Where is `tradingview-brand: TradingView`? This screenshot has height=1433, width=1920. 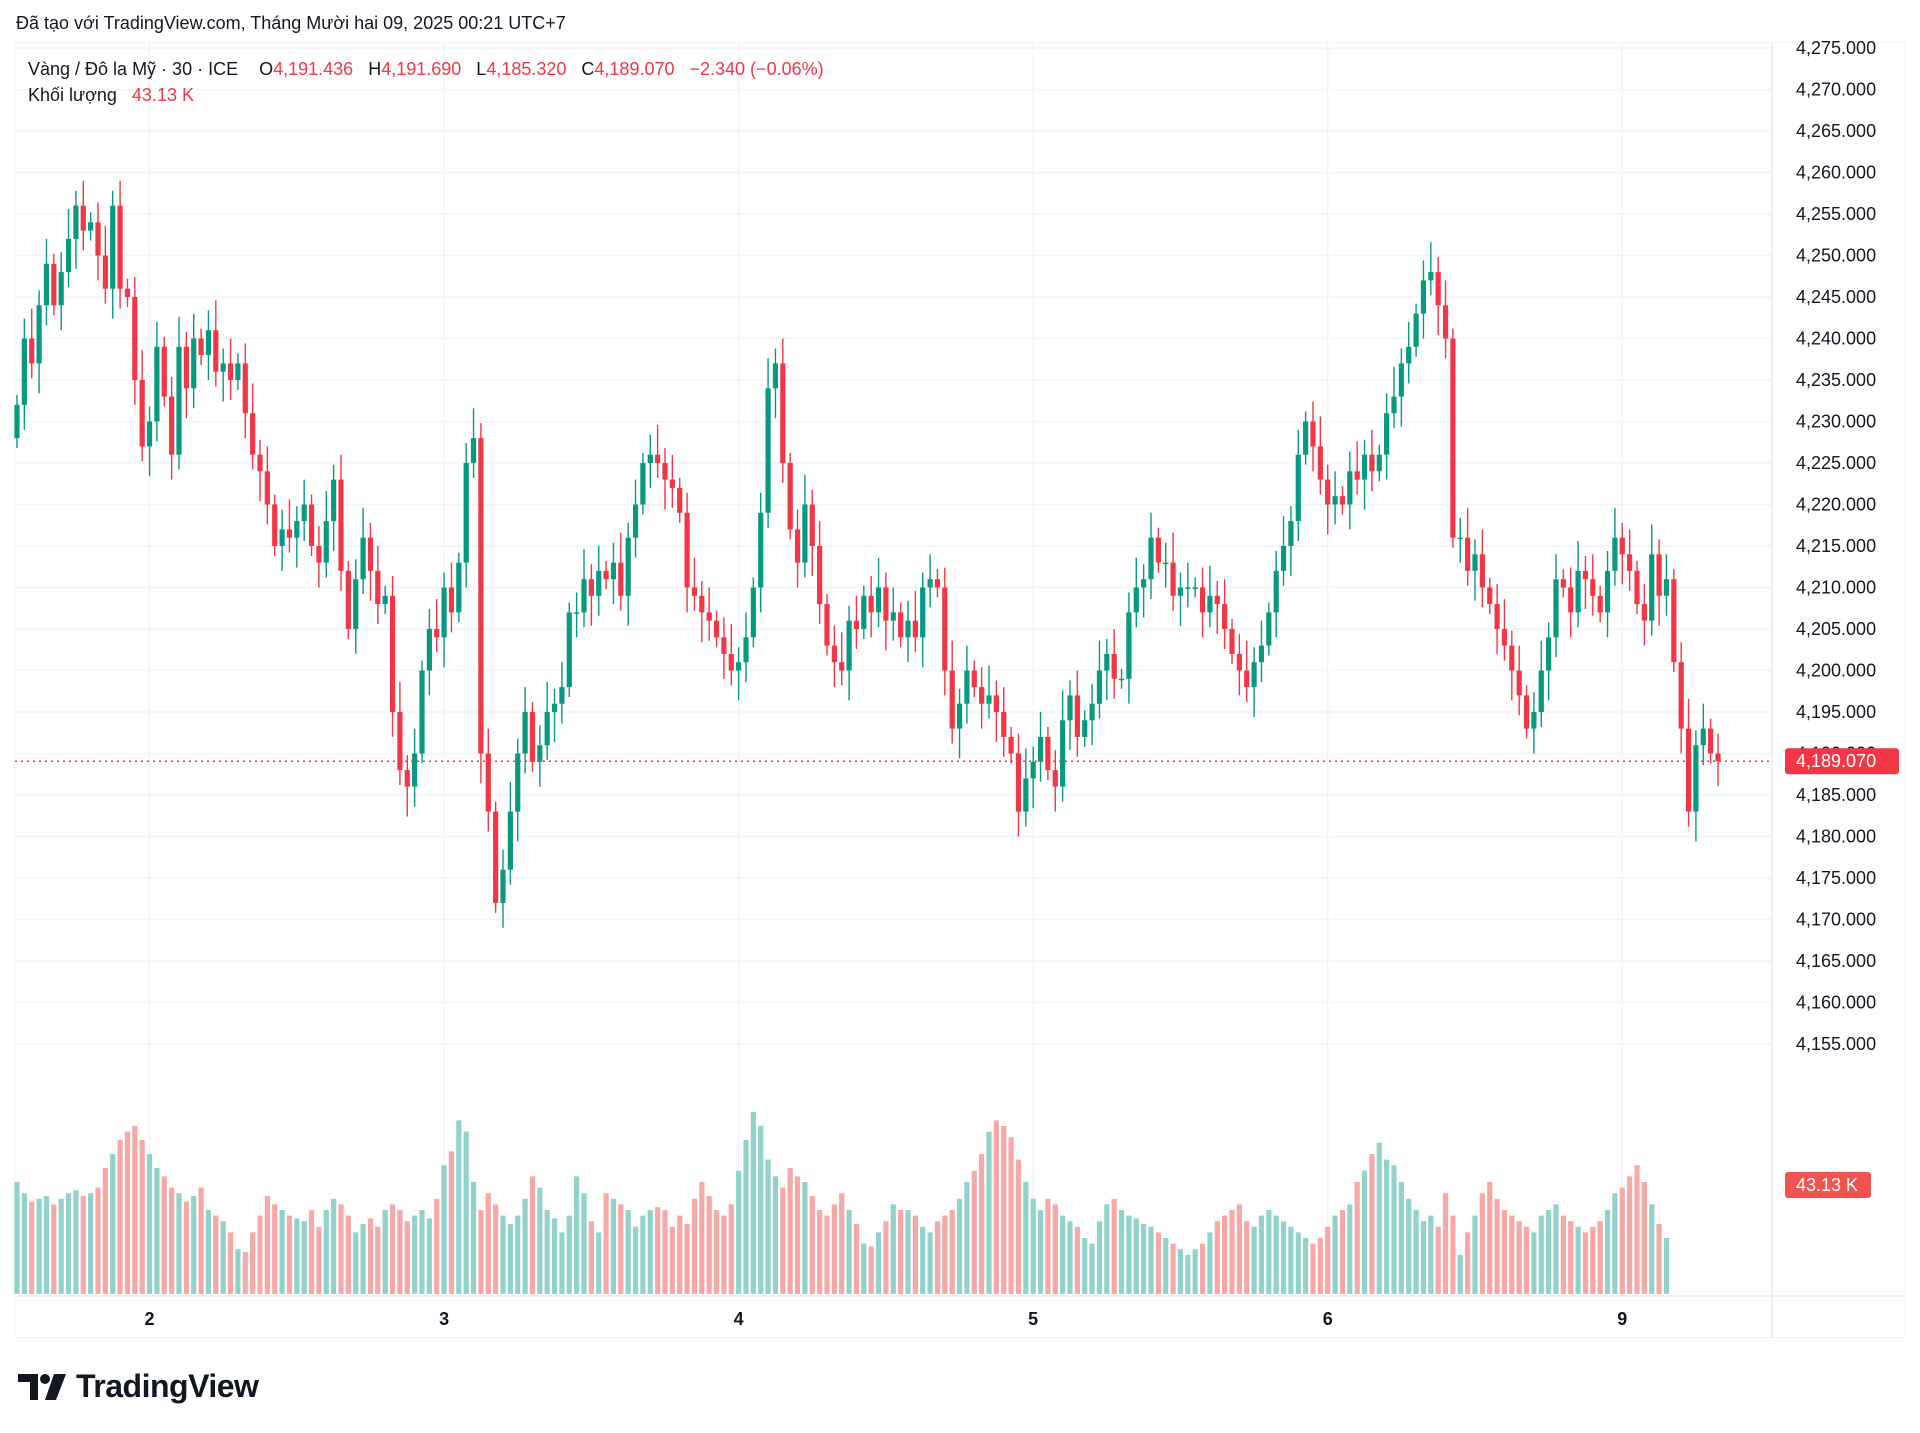
tradingview-brand: TradingView is located at coordinates (167, 1386).